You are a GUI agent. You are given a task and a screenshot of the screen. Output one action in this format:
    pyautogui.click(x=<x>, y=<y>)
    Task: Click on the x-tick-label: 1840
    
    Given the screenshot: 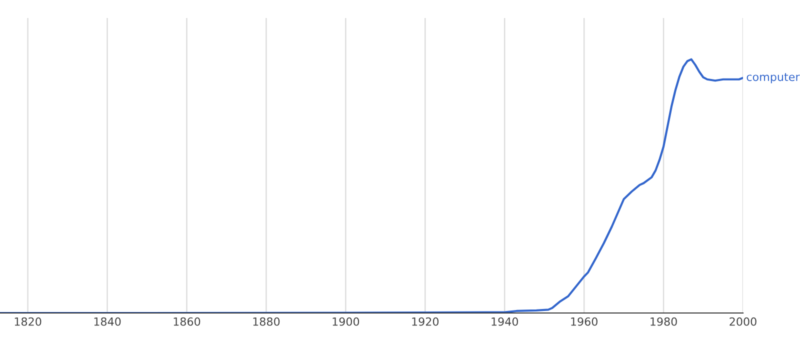 What is the action you would take?
    pyautogui.click(x=107, y=321)
    